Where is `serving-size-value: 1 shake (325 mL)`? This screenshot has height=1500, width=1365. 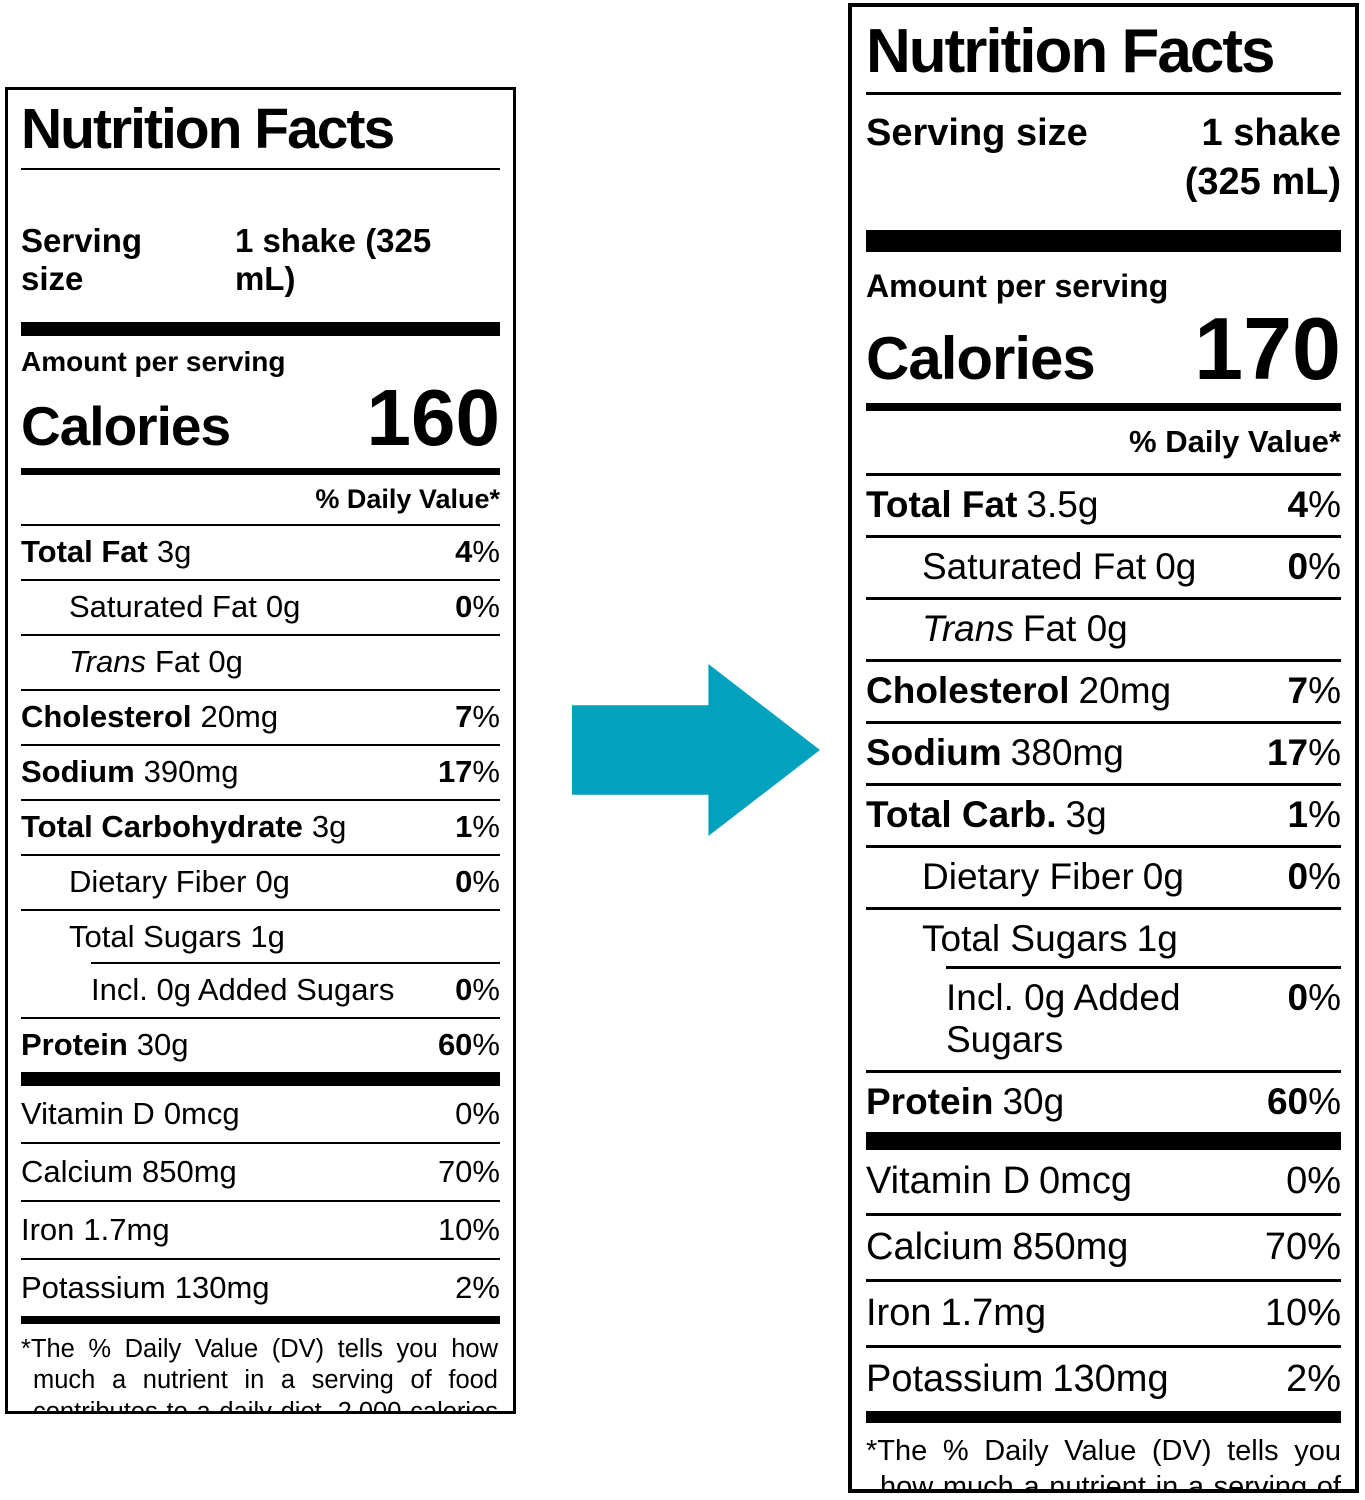
serving-size-value: 1 shake (325 mL) is located at coordinates (1263, 157).